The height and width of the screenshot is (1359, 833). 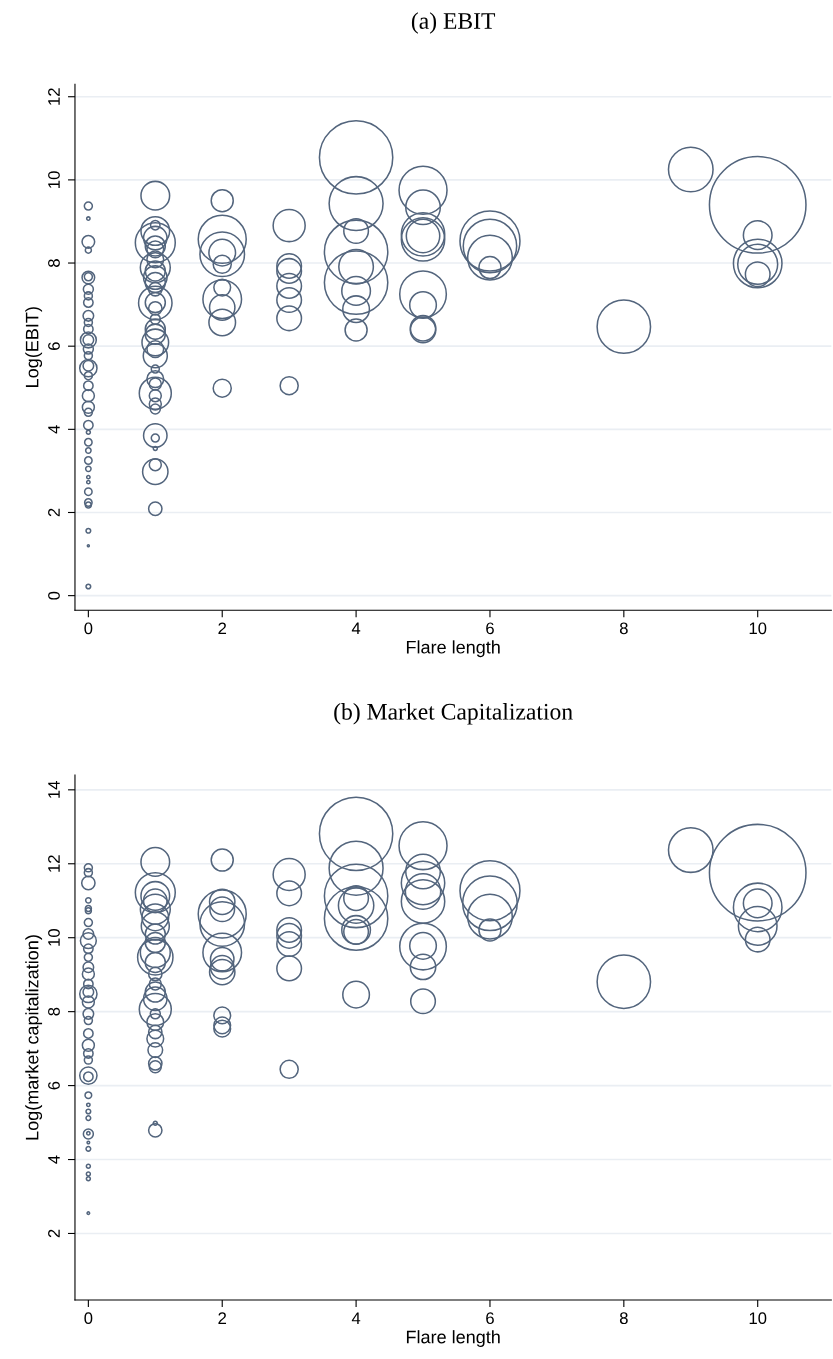 I want to click on y-tick-label: 0, so click(x=54, y=595).